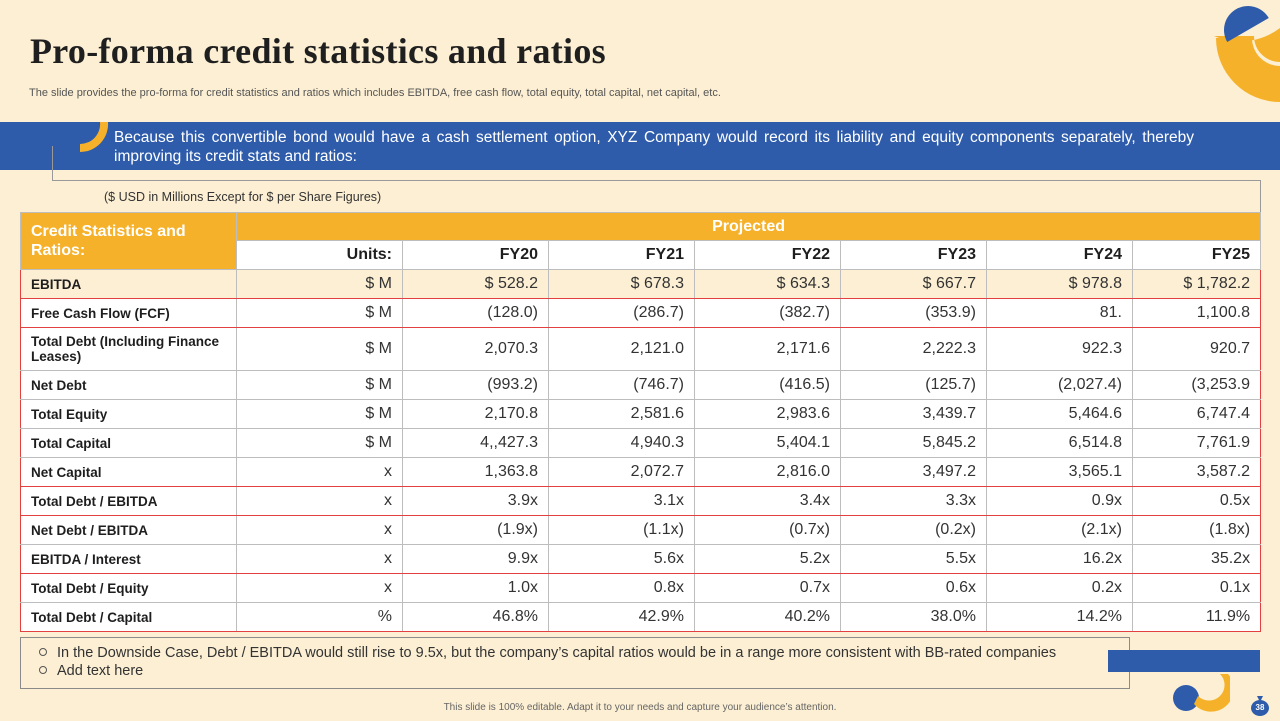 The width and height of the screenshot is (1280, 721). I want to click on table-cell: 42.9%, so click(621, 617).